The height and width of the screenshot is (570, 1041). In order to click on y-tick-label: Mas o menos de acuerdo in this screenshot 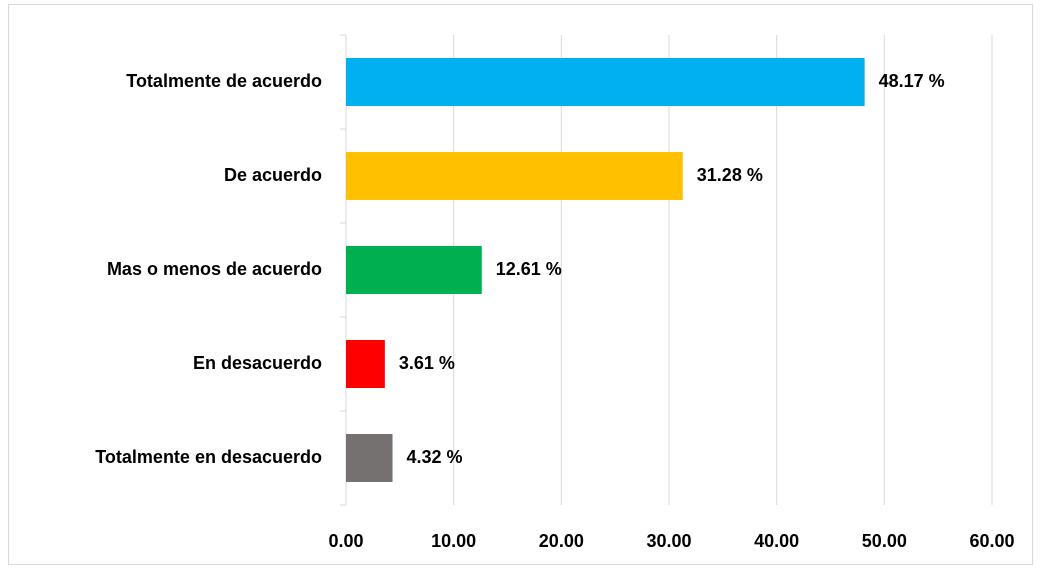, I will do `click(214, 269)`.